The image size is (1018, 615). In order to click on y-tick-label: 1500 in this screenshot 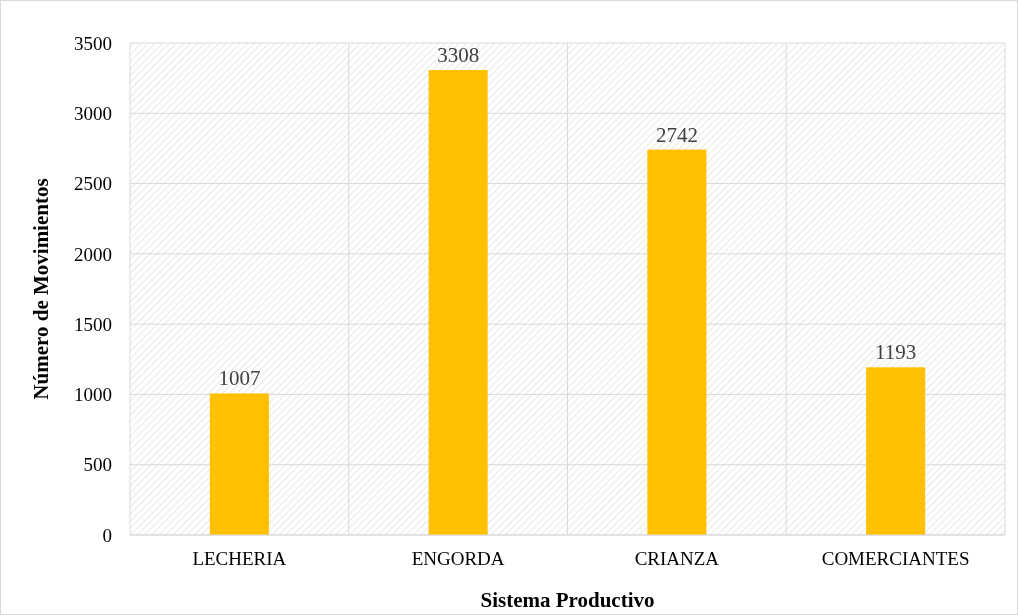, I will do `click(93, 324)`.